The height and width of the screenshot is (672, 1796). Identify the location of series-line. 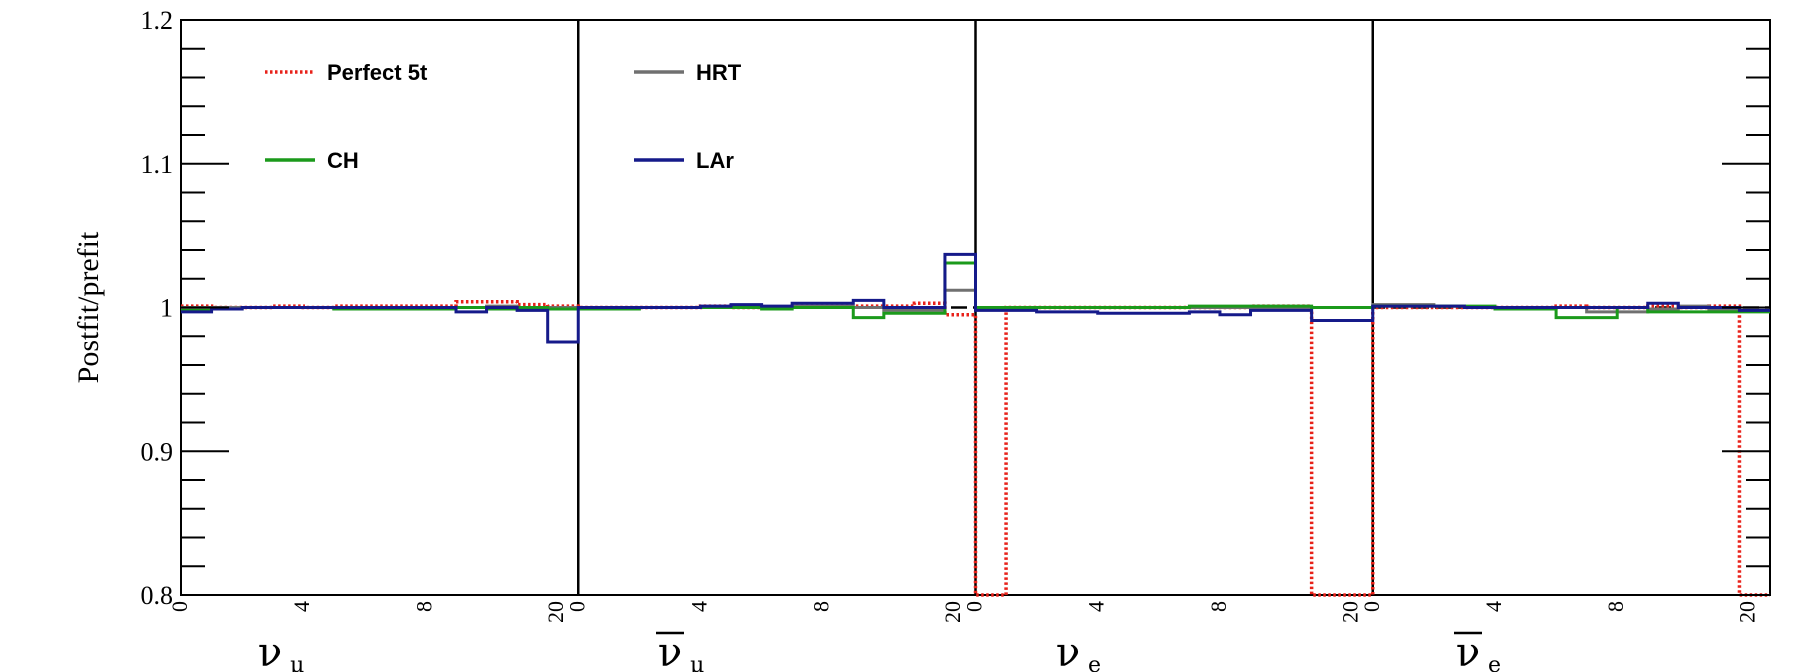
(975, 298).